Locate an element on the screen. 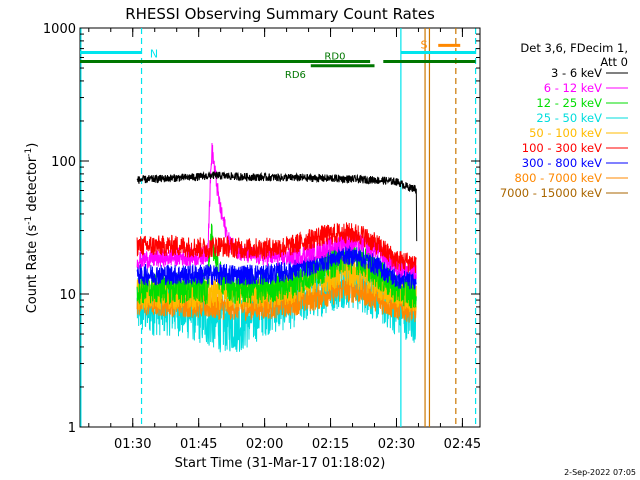 The width and height of the screenshot is (640, 480). x-axis-label: Start Time (31-Mar-17 01:18:02) is located at coordinates (280, 463).